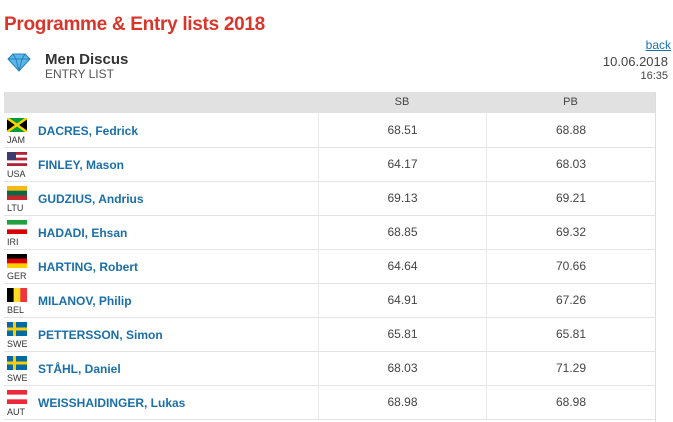  I want to click on athlete-name: FINLEY, Mason, so click(81, 165).